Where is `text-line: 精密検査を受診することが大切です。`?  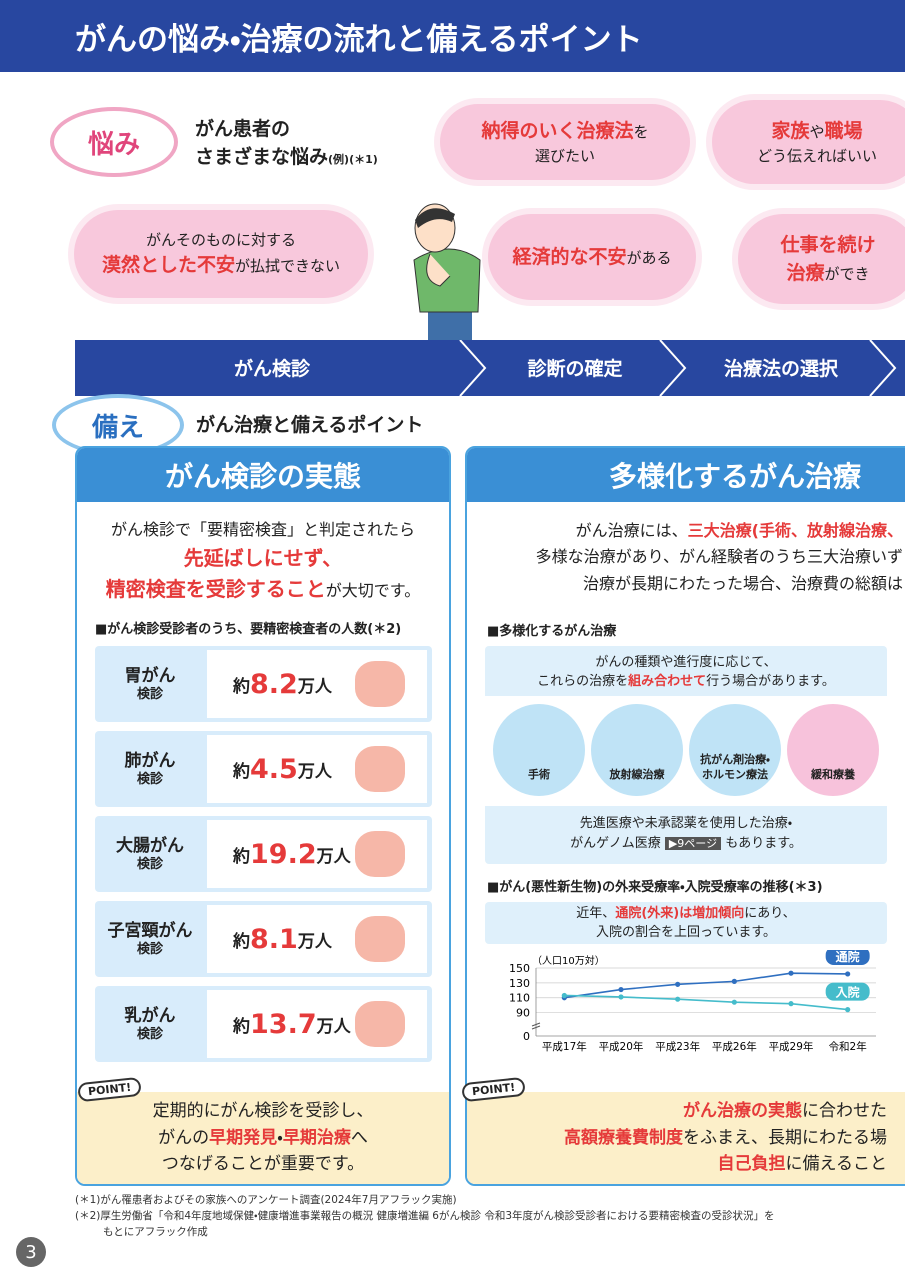
text-line: 精密検査を受診することが大切です。 is located at coordinates (263, 589).